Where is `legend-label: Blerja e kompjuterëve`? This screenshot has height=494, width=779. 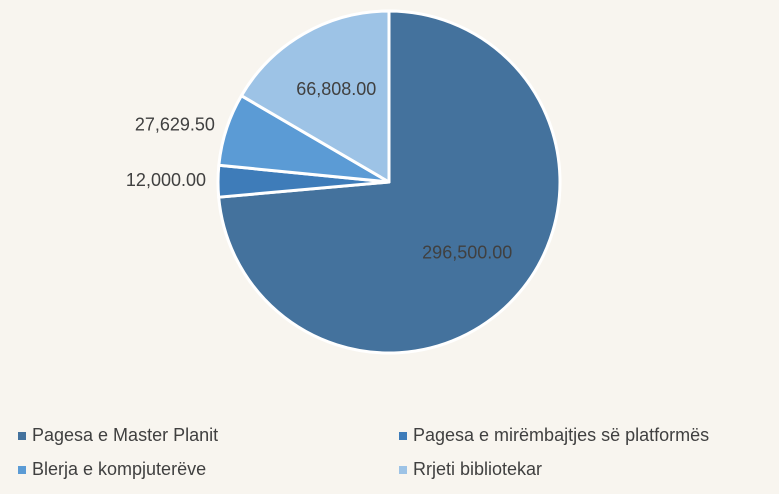 legend-label: Blerja e kompjuterëve is located at coordinates (119, 469).